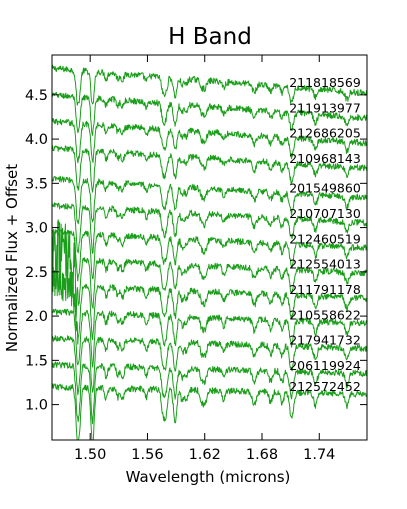  What do you see at coordinates (325, 213) in the screenshot?
I see `series-label: 210707130` at bounding box center [325, 213].